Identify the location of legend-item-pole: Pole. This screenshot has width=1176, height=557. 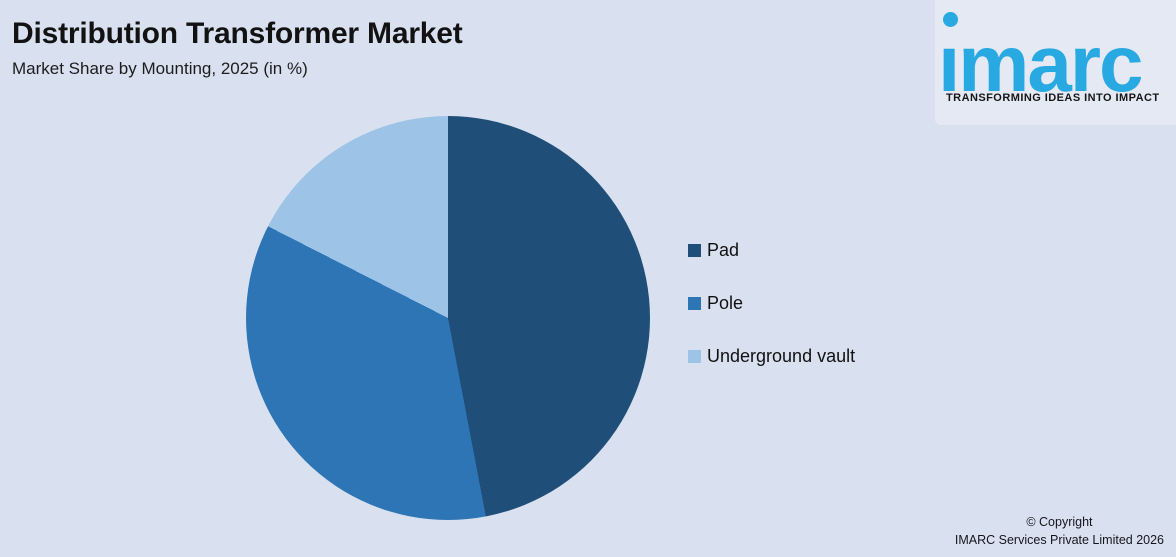
(771, 303).